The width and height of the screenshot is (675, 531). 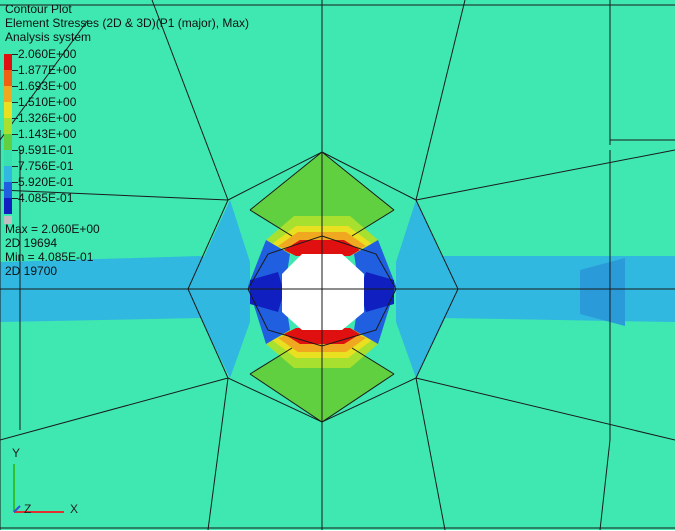 I want to click on legend-entry: 1.326E+00, so click(x=59, y=122).